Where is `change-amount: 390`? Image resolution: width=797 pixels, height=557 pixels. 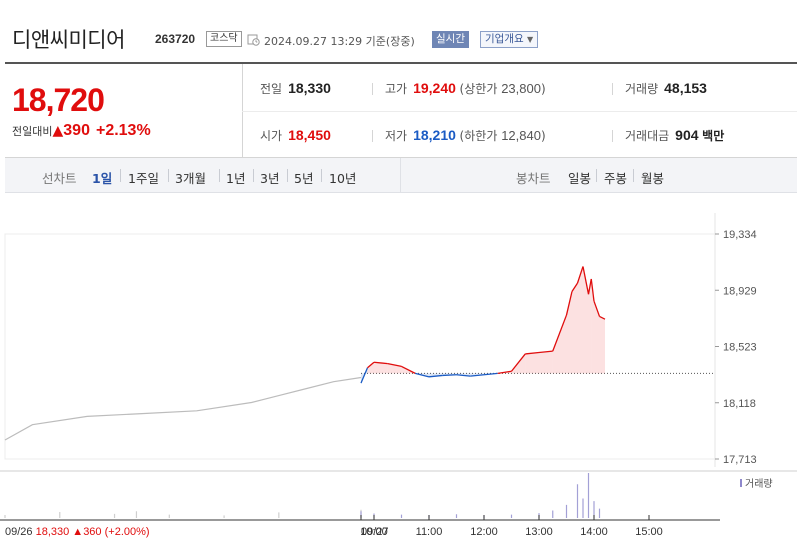 change-amount: 390 is located at coordinates (76, 130).